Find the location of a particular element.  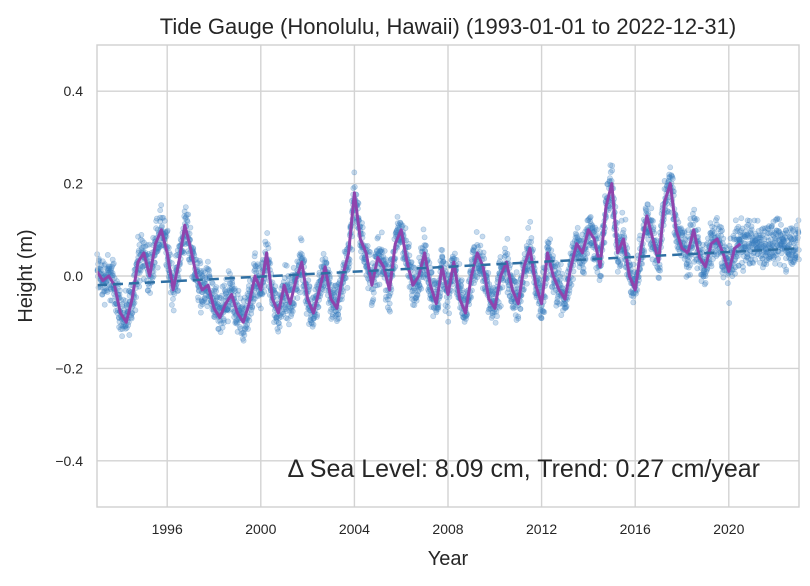

x-tick-label: 2020 is located at coordinates (728, 529).